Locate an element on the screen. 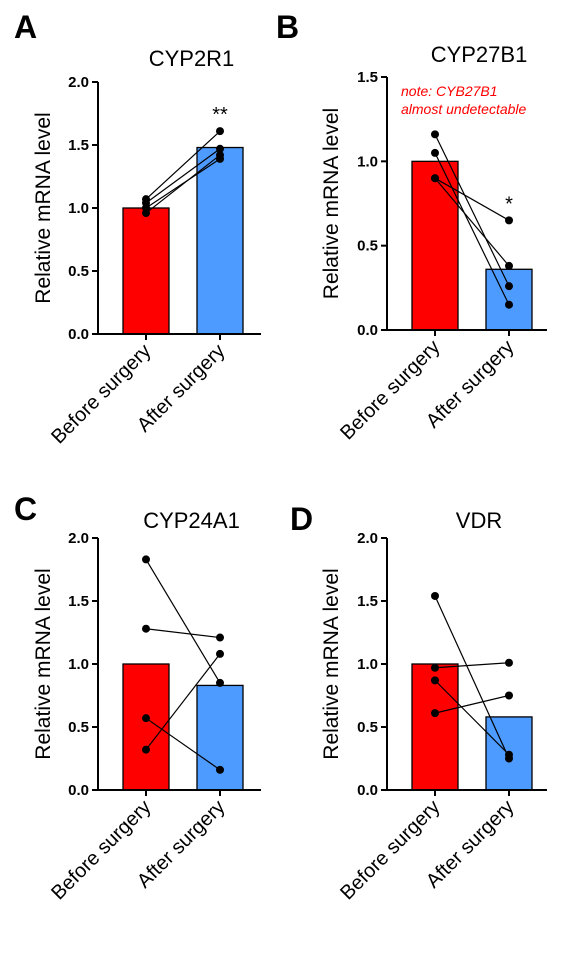  panel-letter: B is located at coordinates (287, 27).